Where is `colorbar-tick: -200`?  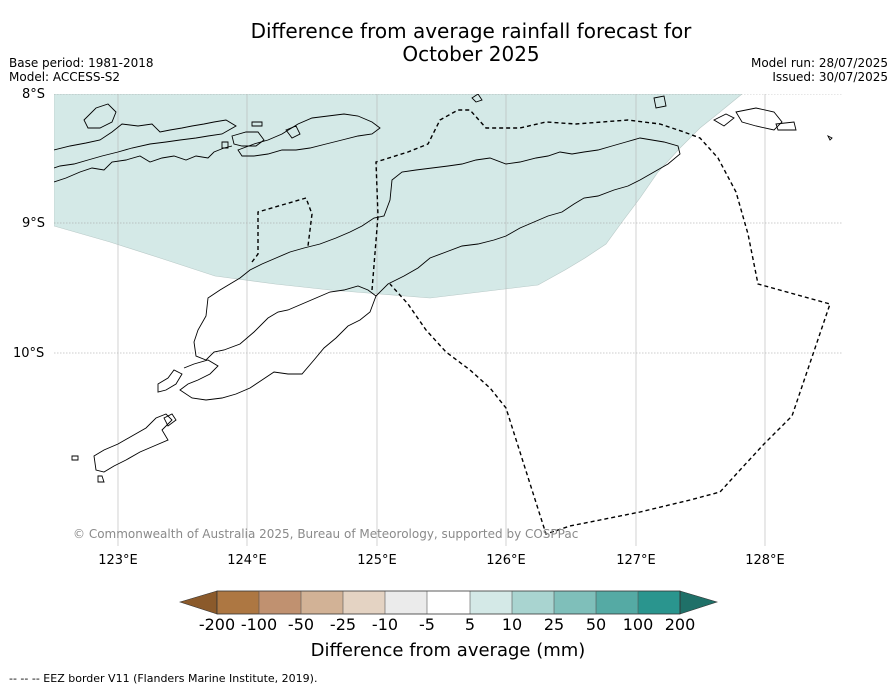
colorbar-tick: -200 is located at coordinates (217, 624).